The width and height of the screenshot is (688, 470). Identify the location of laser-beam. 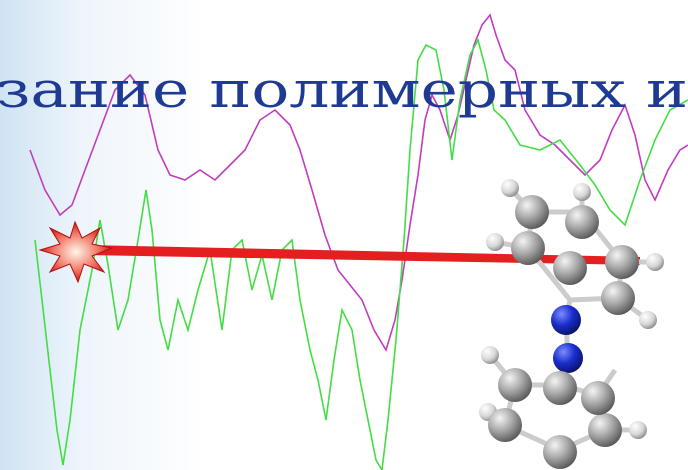
(362, 255).